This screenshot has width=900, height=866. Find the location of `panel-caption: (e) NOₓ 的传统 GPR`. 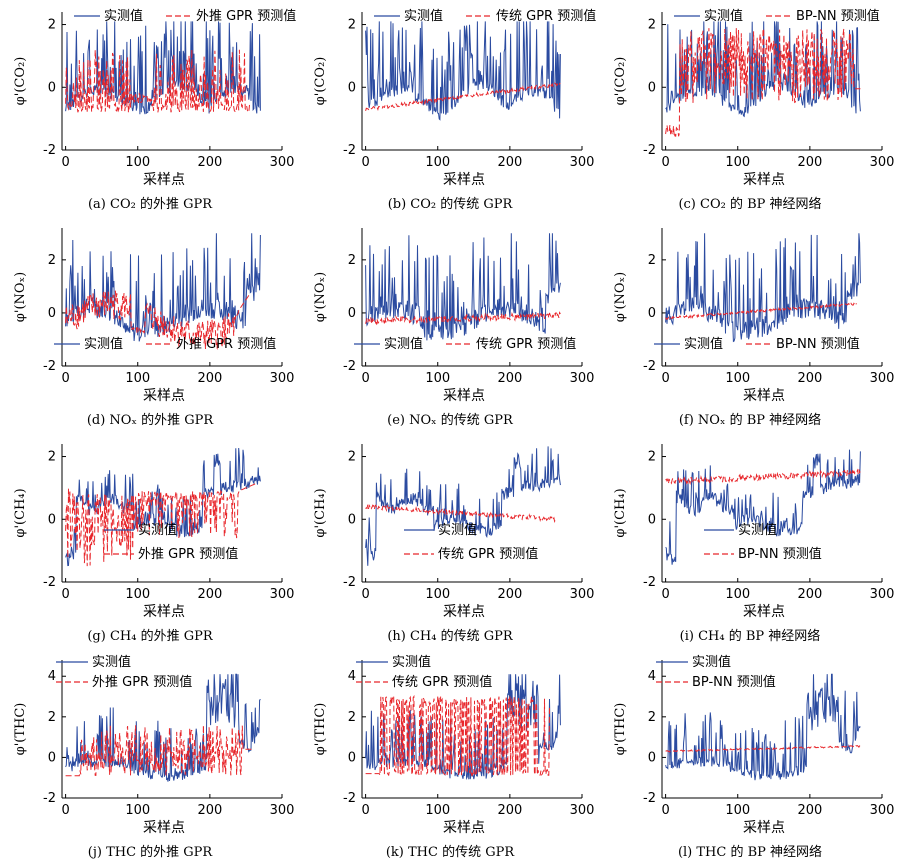

panel-caption: (e) NOₓ 的传统 GPR is located at coordinates (450, 420).